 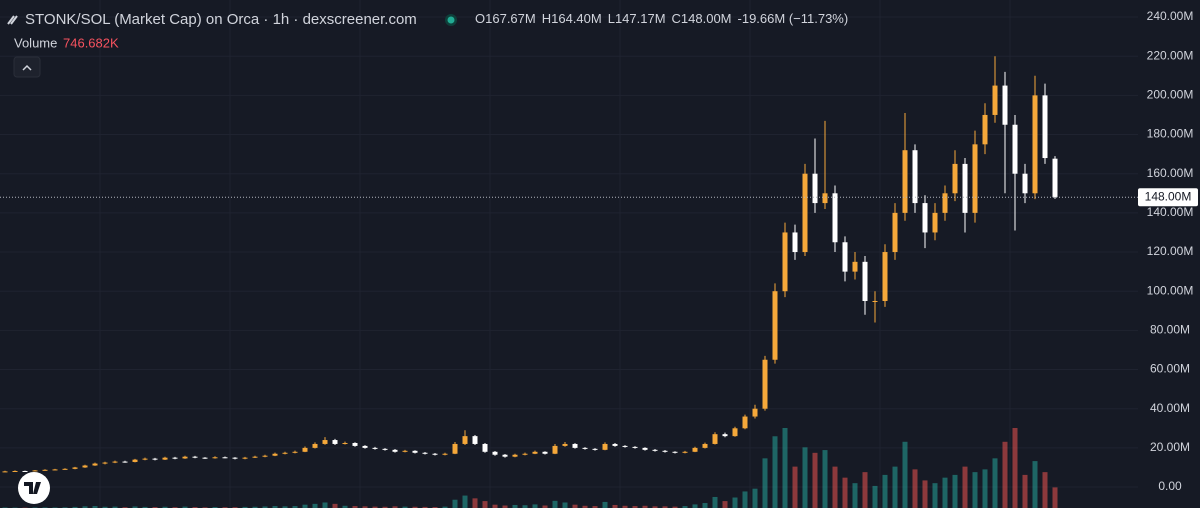 I want to click on collapse-arrow, so click(x=27, y=67).